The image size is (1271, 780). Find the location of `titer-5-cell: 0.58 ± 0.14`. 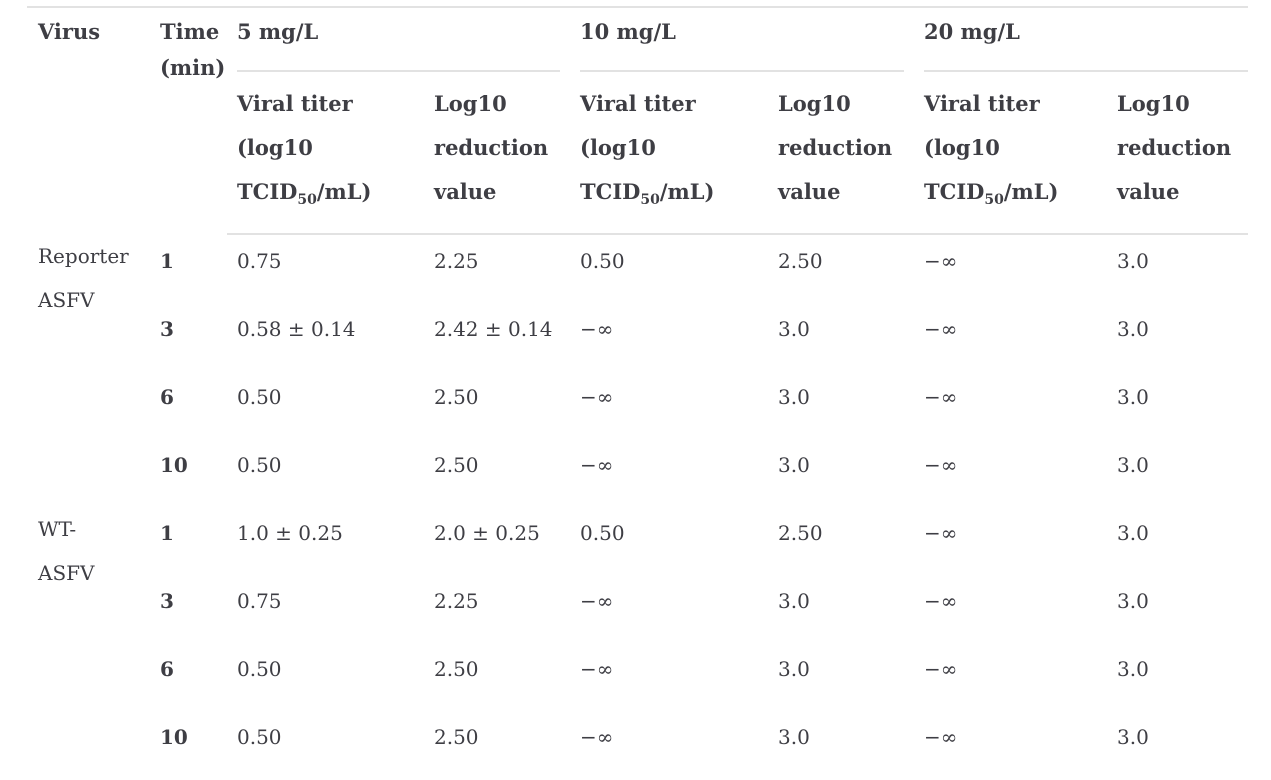

titer-5-cell: 0.58 ± 0.14 is located at coordinates (296, 329).